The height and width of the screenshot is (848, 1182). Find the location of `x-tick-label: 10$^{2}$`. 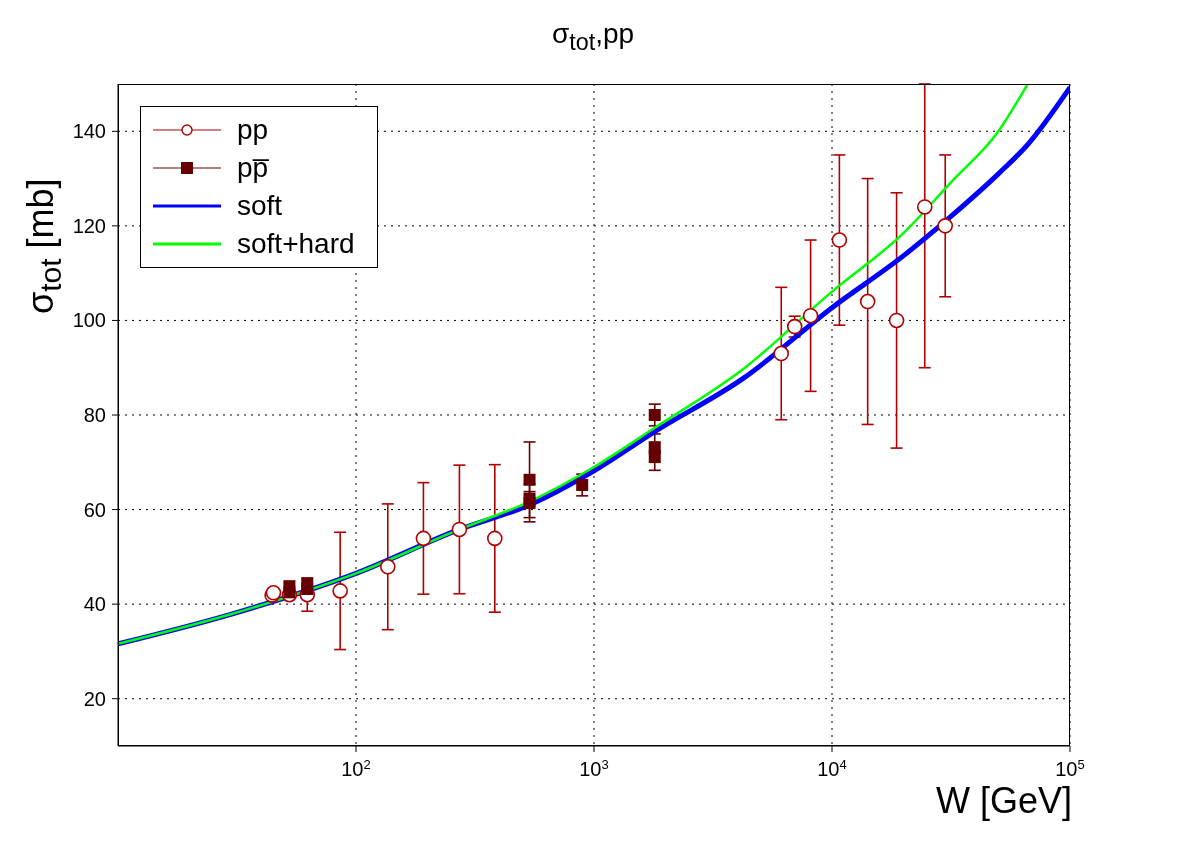

x-tick-label: 10$^{2}$ is located at coordinates (356, 768).